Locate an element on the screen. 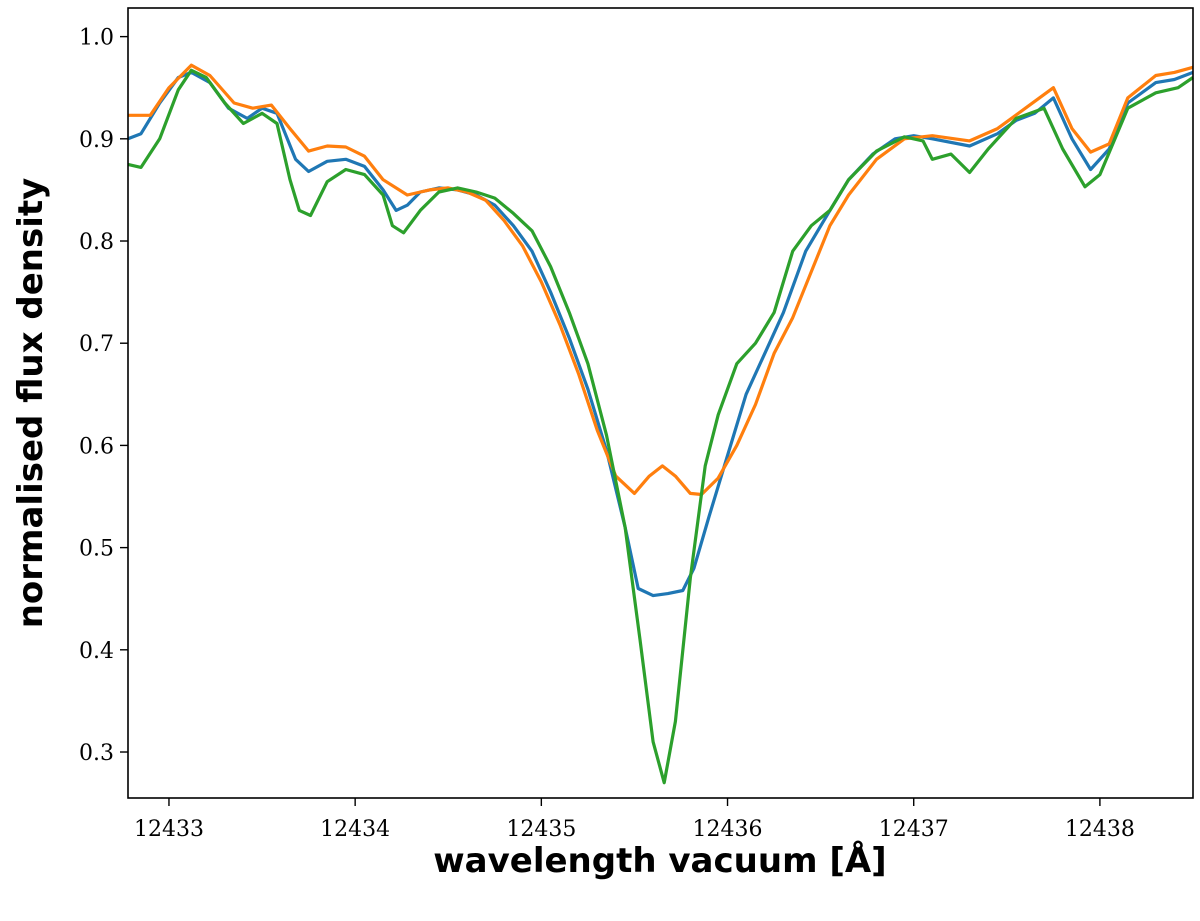 The image size is (1200, 921). y-tick-label: 0.7 is located at coordinates (96, 344).